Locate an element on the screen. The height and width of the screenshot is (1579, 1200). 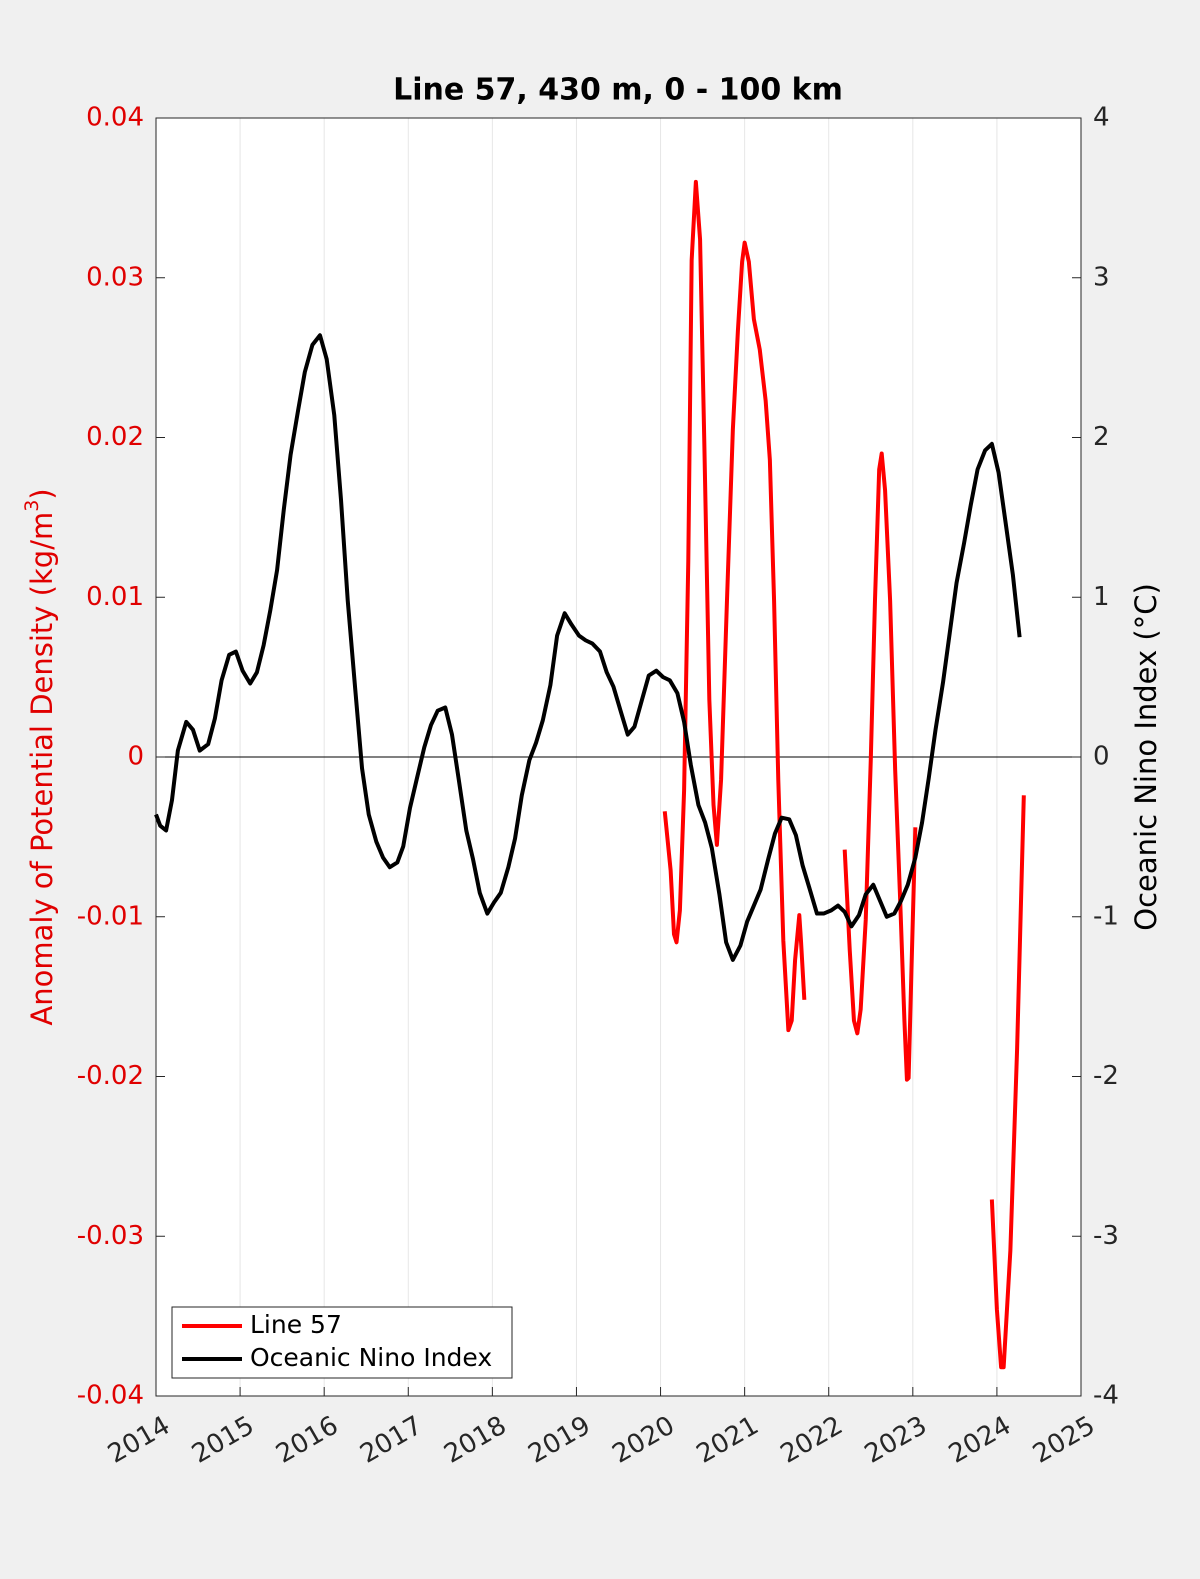
y-axis-label-sup: 3 is located at coordinates (32, 506).